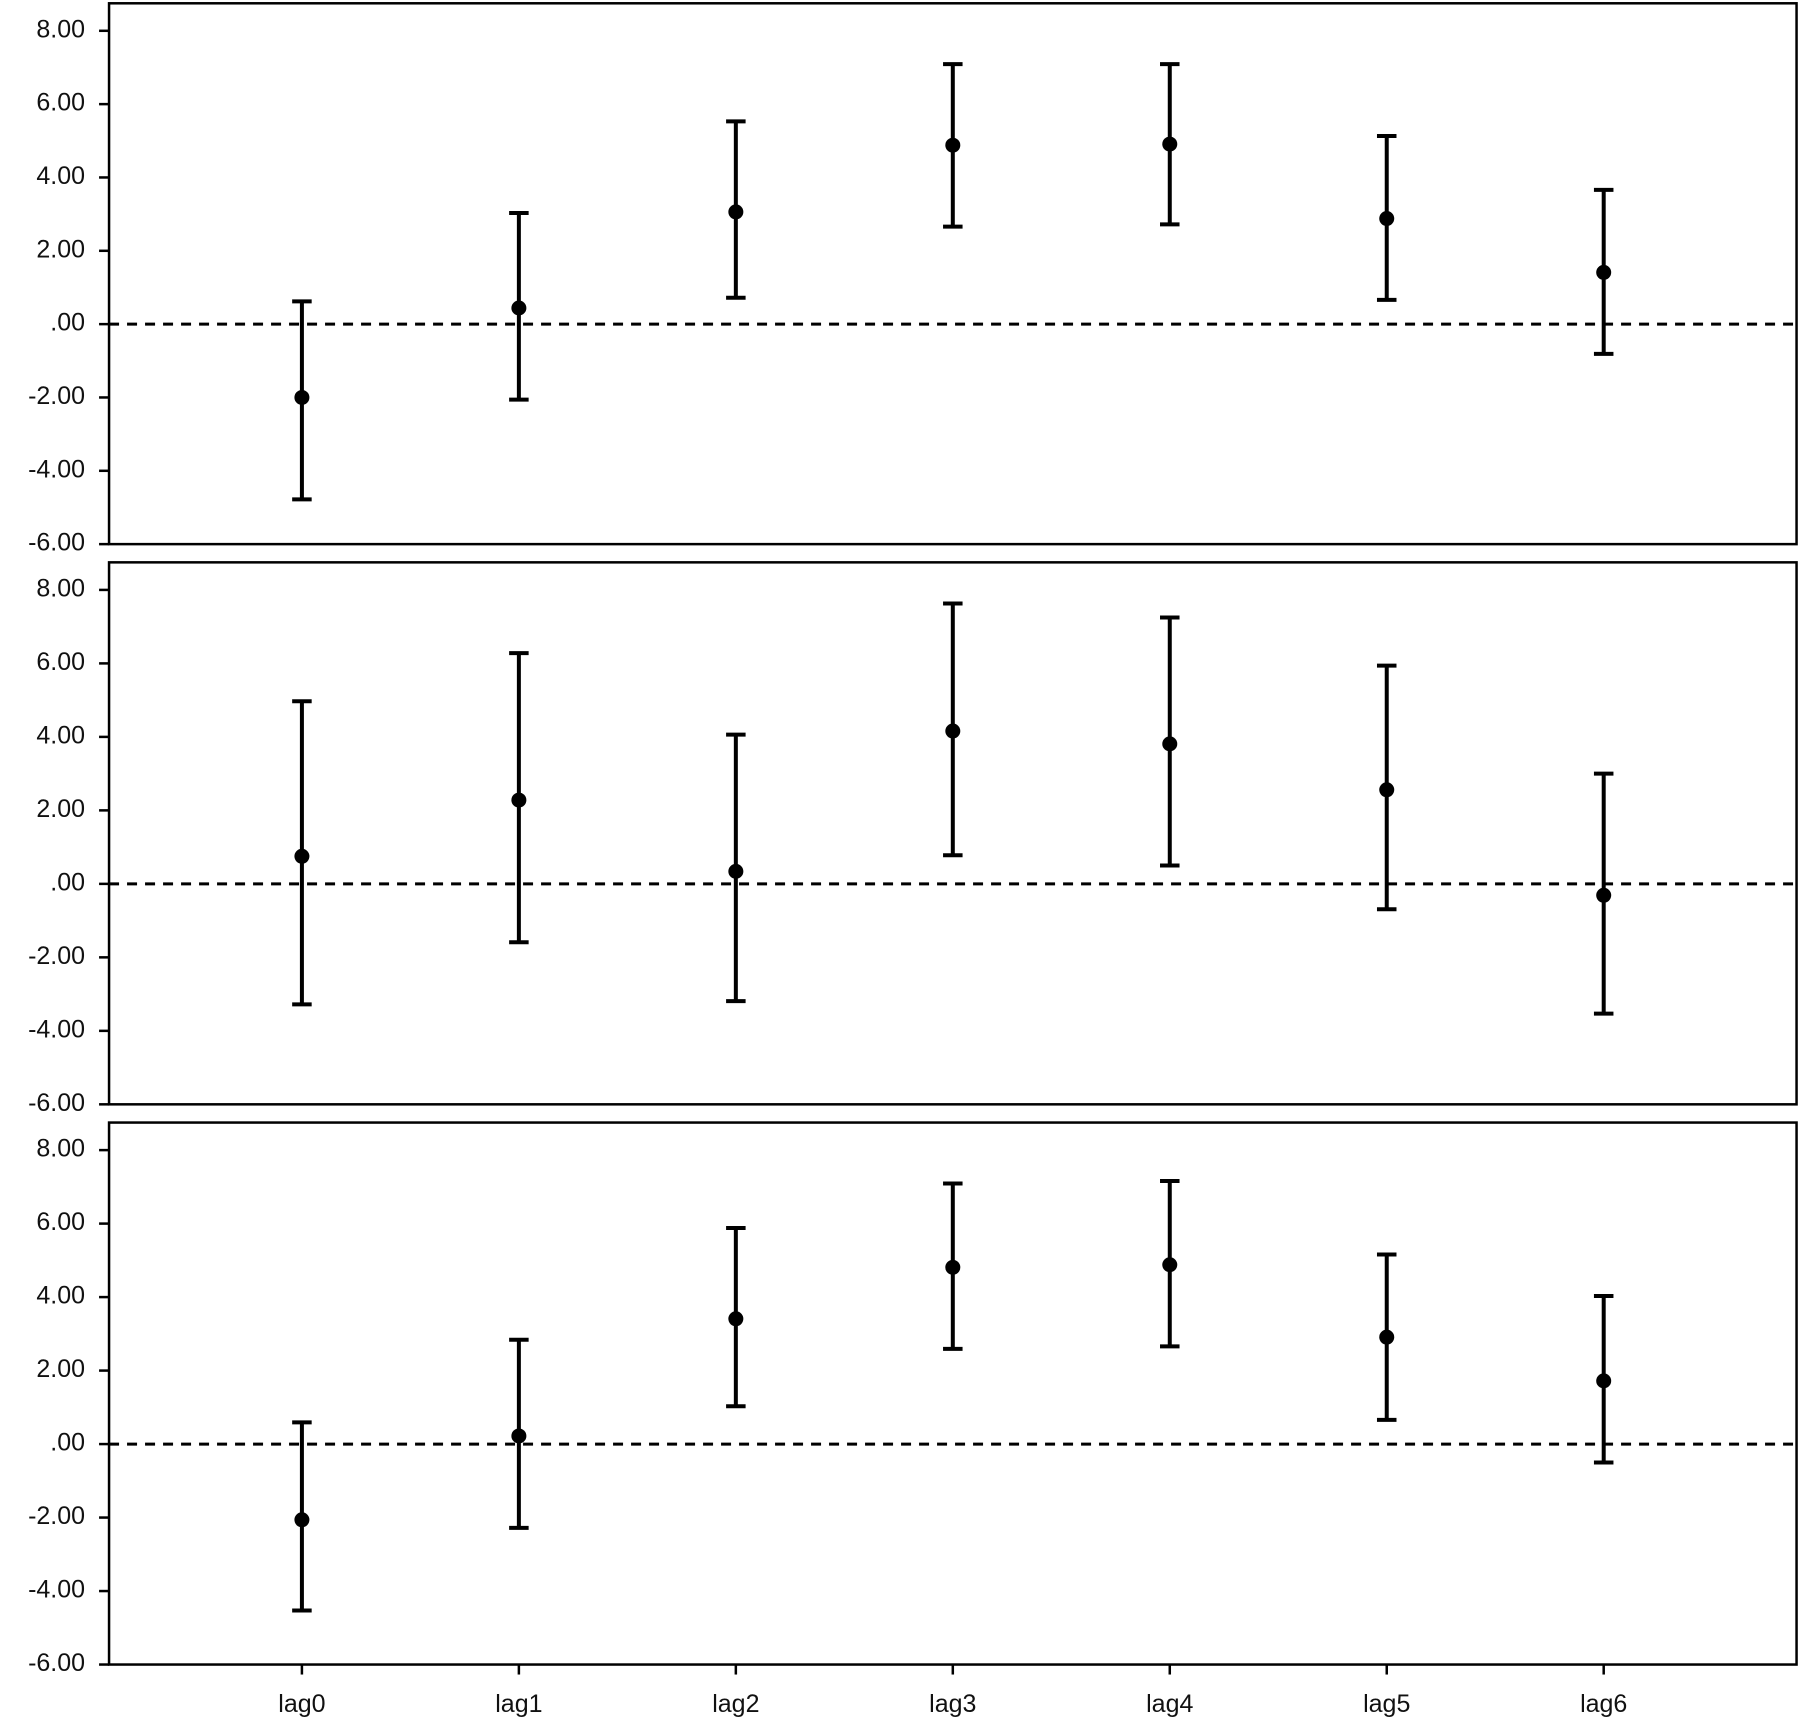 The height and width of the screenshot is (1727, 1800). Describe the element at coordinates (518, 1704) in the screenshot. I see `x-tick-label: lag1` at that location.